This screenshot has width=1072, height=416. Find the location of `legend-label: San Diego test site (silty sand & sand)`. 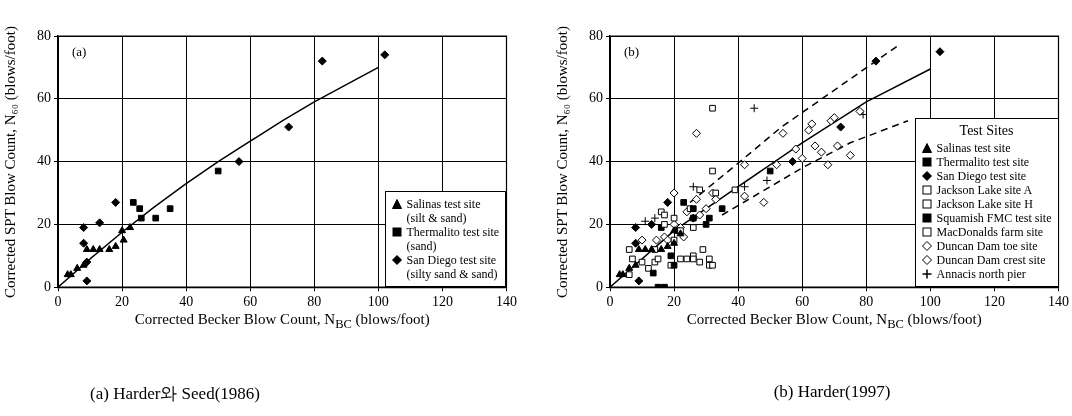

legend-label: San Diego test site (silty sand & sand) is located at coordinates (452, 267).